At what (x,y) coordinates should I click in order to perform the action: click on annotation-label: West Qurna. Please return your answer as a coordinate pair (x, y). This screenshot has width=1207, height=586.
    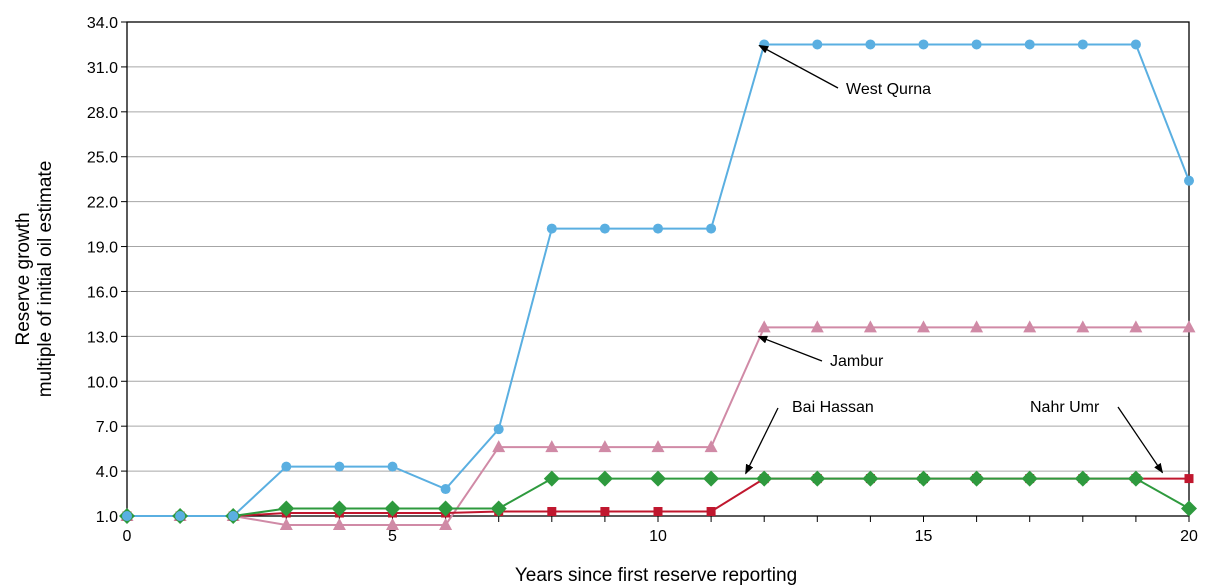
    Looking at the image, I should click on (888, 89).